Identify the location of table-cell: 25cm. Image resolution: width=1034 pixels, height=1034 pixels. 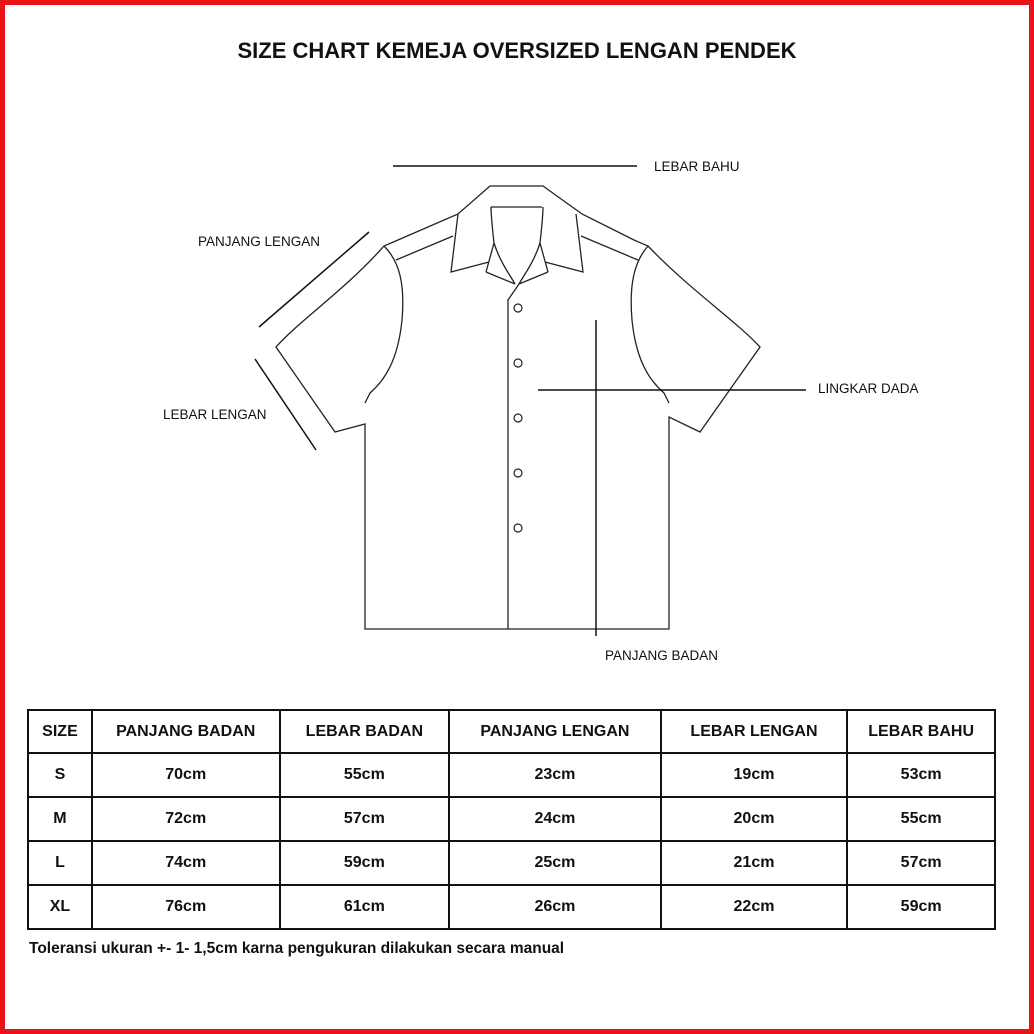
(555, 863).